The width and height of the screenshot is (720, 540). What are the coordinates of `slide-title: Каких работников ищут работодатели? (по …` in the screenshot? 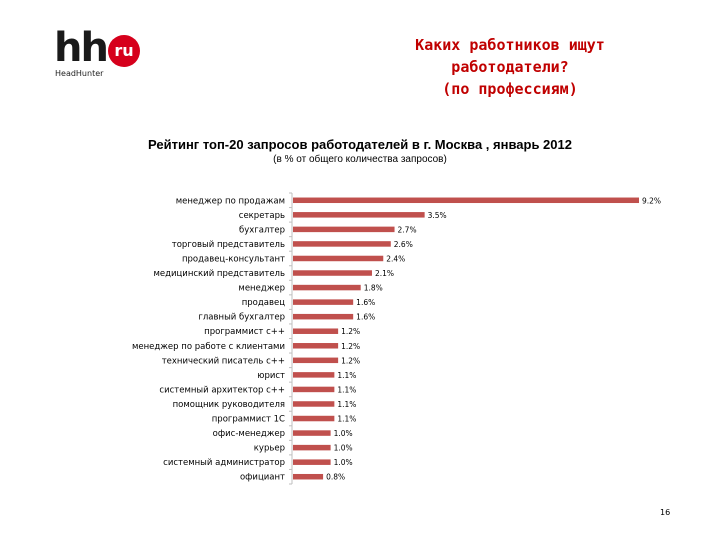 It's located at (510, 67).